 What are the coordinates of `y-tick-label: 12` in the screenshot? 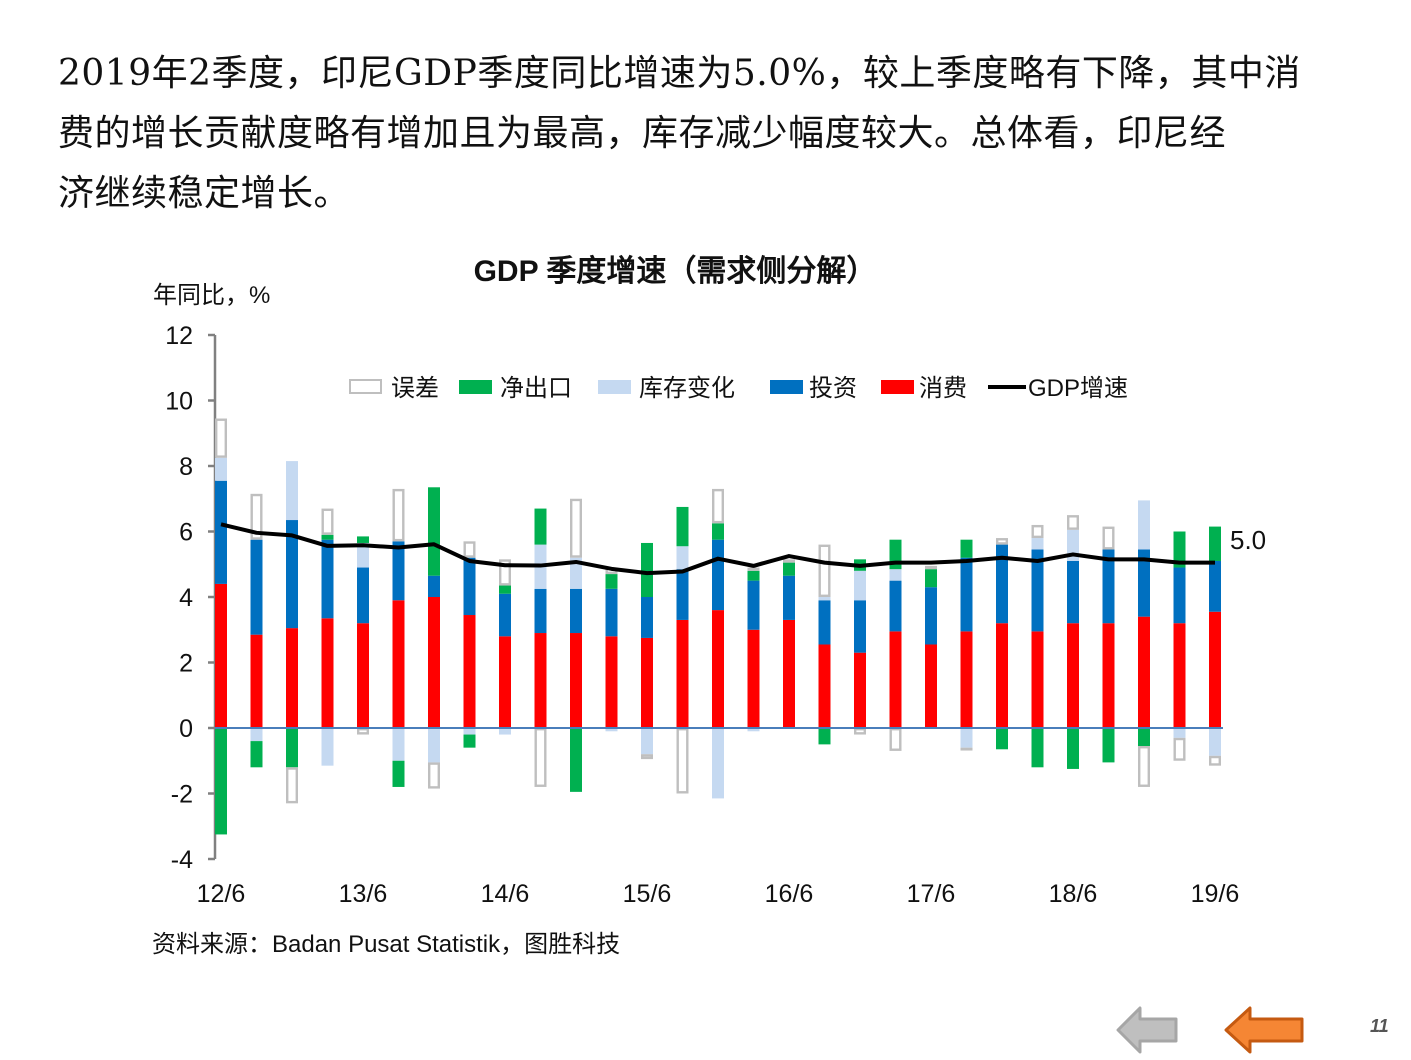 It's located at (179, 336).